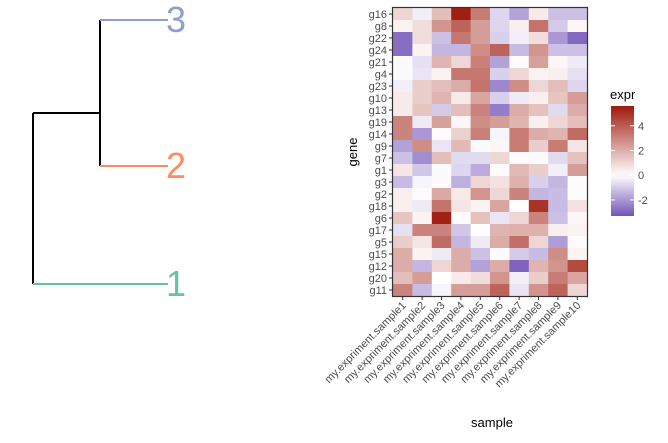  I want to click on legend: expr -2 0 2 4, so click(629, 151).